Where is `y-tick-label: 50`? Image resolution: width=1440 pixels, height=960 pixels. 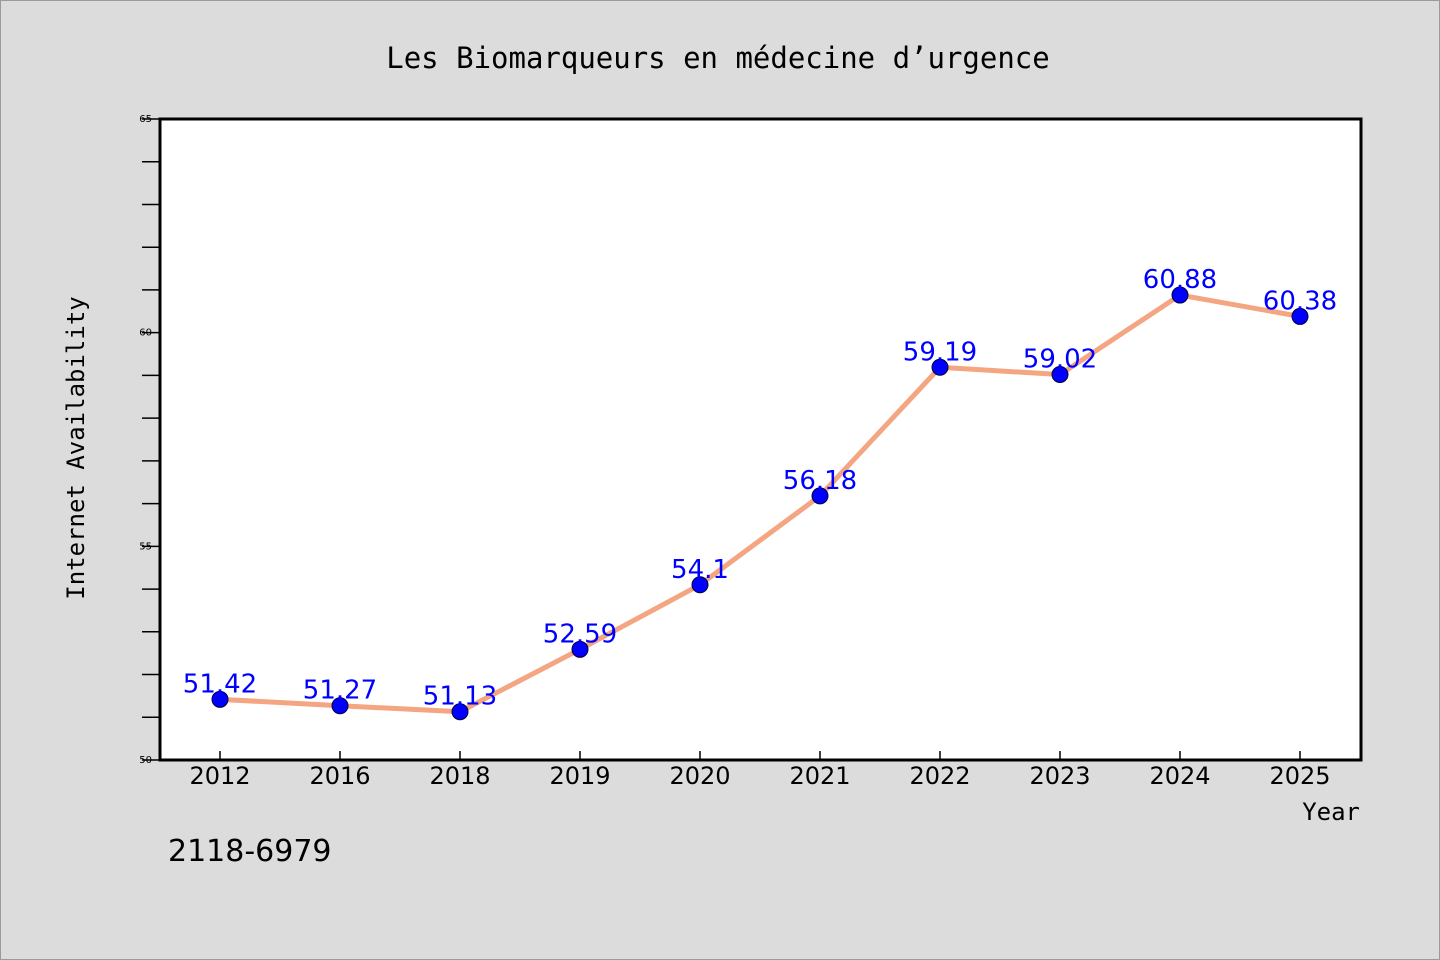 y-tick-label: 50 is located at coordinates (145, 760).